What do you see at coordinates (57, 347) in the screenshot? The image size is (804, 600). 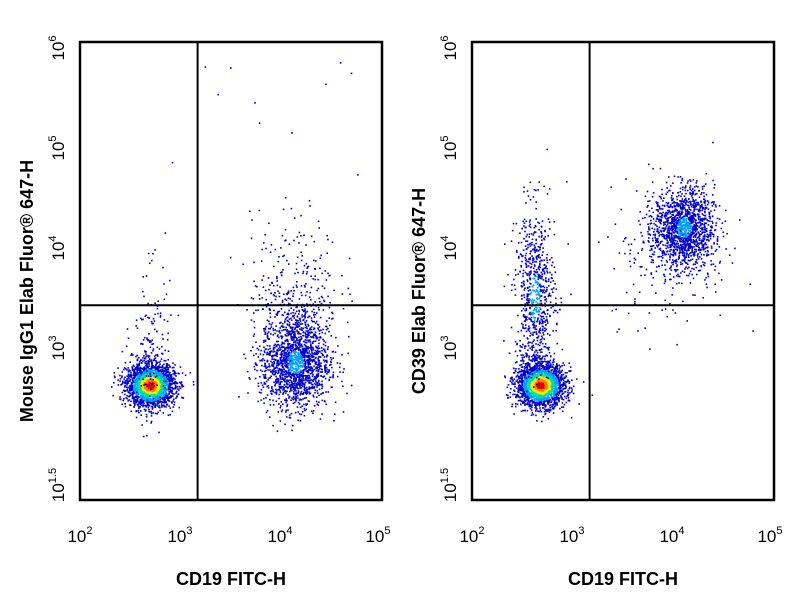 I see `left-y-tick-label: 103` at bounding box center [57, 347].